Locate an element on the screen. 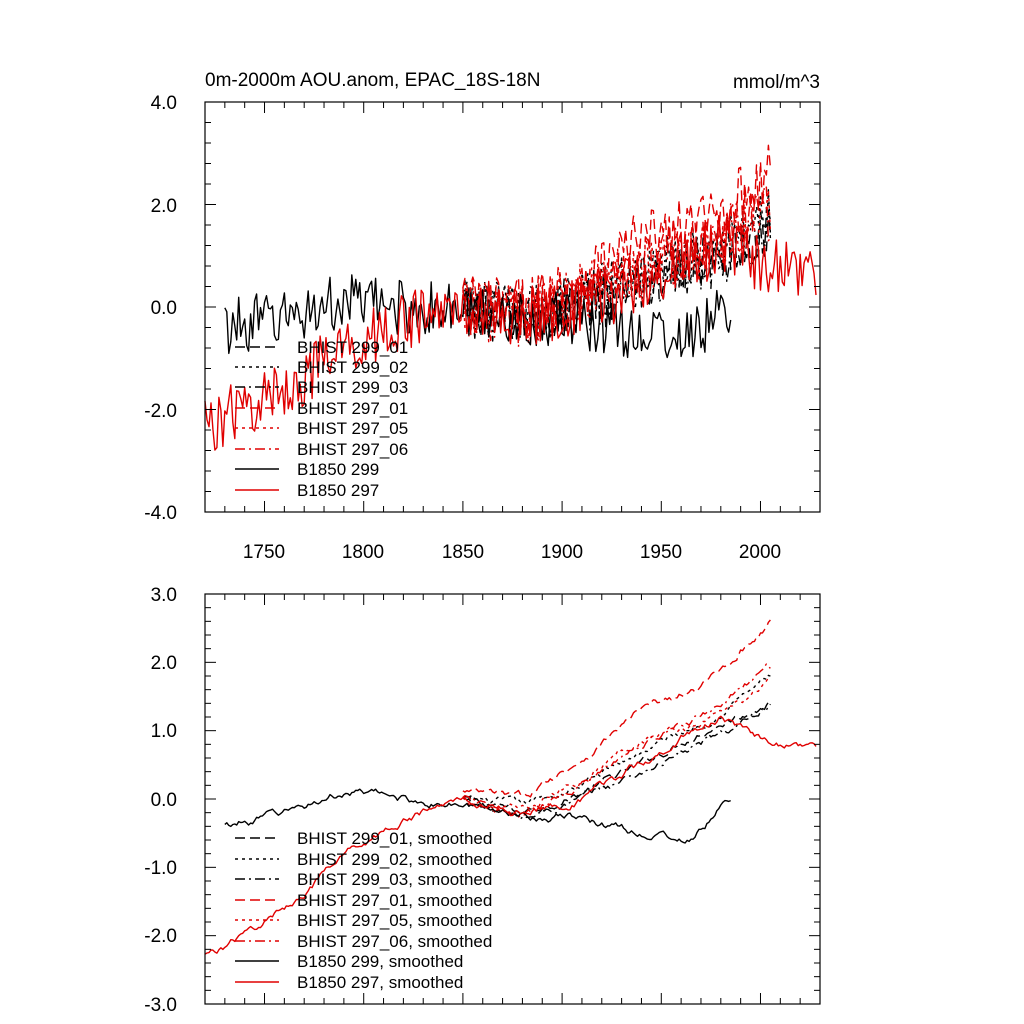 The height and width of the screenshot is (1024, 1024). top-legend-item: BHIST 297_05 is located at coordinates (321, 428).